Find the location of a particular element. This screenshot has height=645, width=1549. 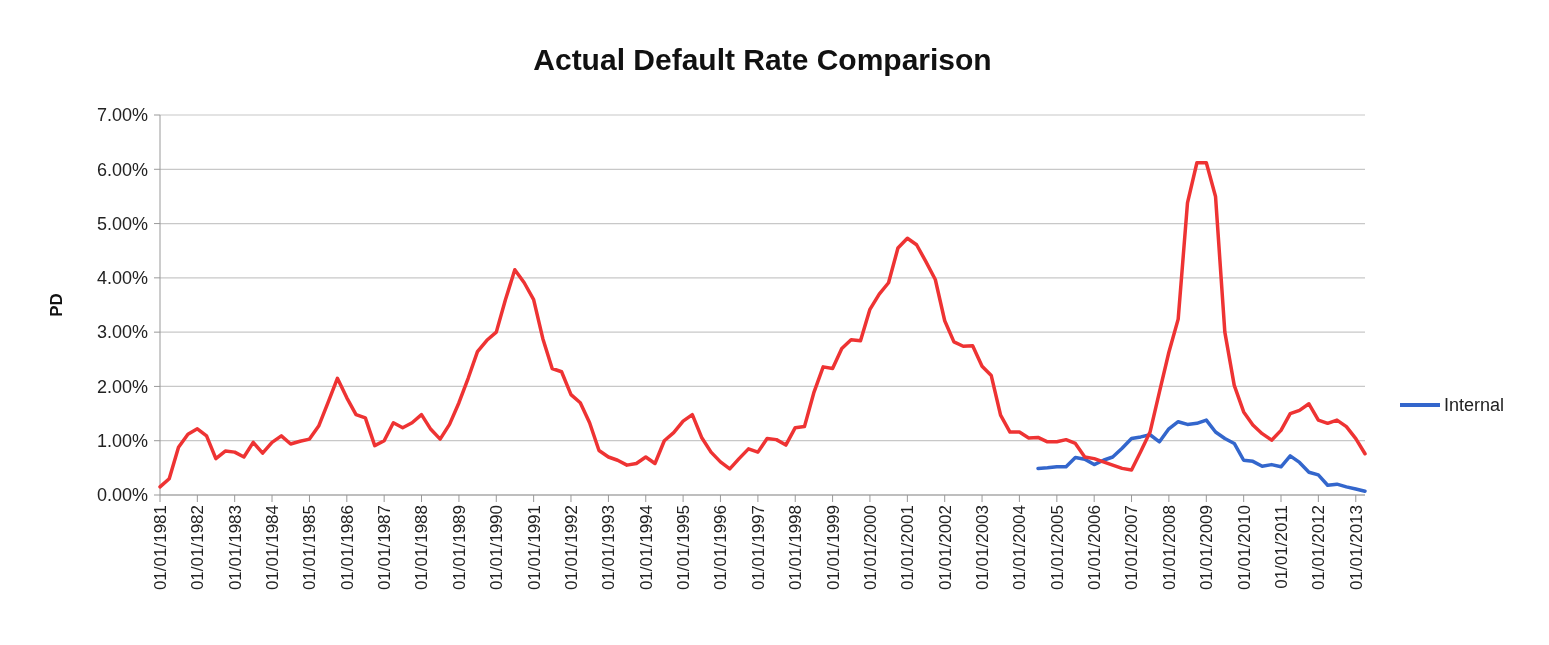

x-tick-label: 01/01/2008 is located at coordinates (1169, 548).